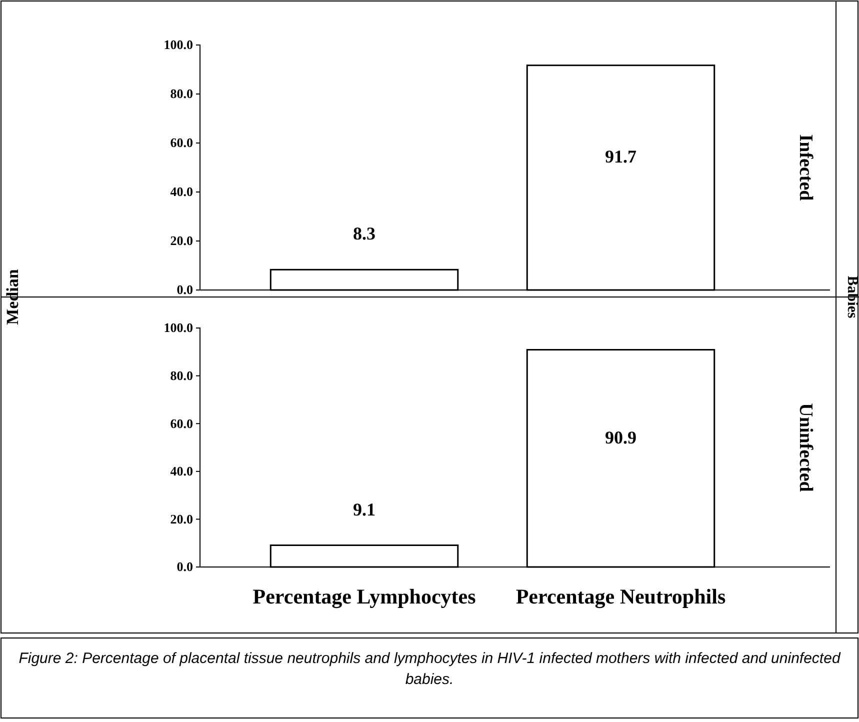 This screenshot has height=722, width=859. Describe the element at coordinates (620, 437) in the screenshot. I see `data-label: 90.9` at that location.